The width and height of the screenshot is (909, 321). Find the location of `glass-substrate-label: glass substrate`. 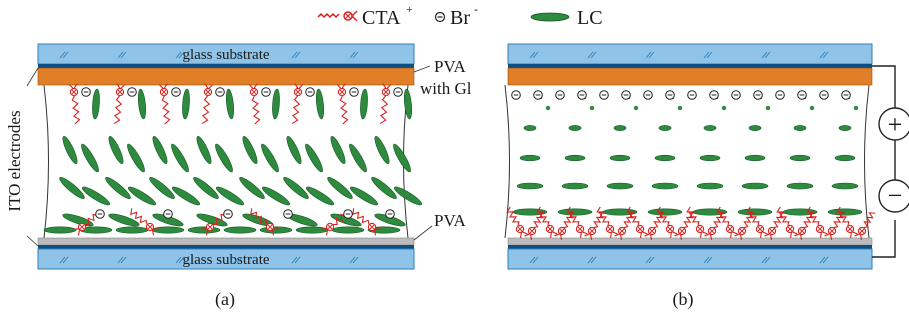

glass-substrate-label: glass substrate is located at coordinates (225, 260).